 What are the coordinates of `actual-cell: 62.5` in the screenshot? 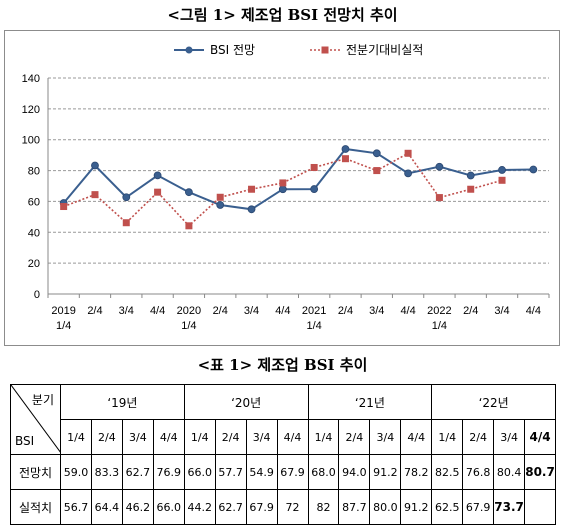 It's located at (447, 507).